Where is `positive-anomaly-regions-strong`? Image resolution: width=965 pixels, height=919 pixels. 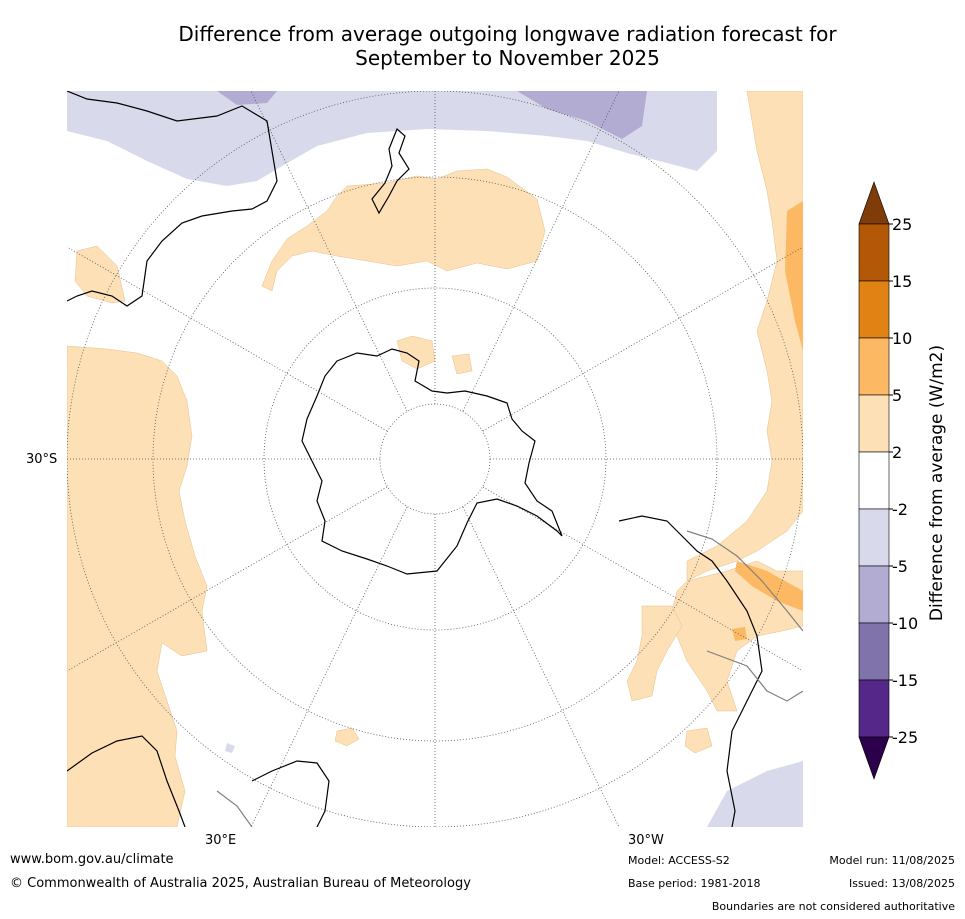
positive-anomaly-regions-strong is located at coordinates (767, 421).